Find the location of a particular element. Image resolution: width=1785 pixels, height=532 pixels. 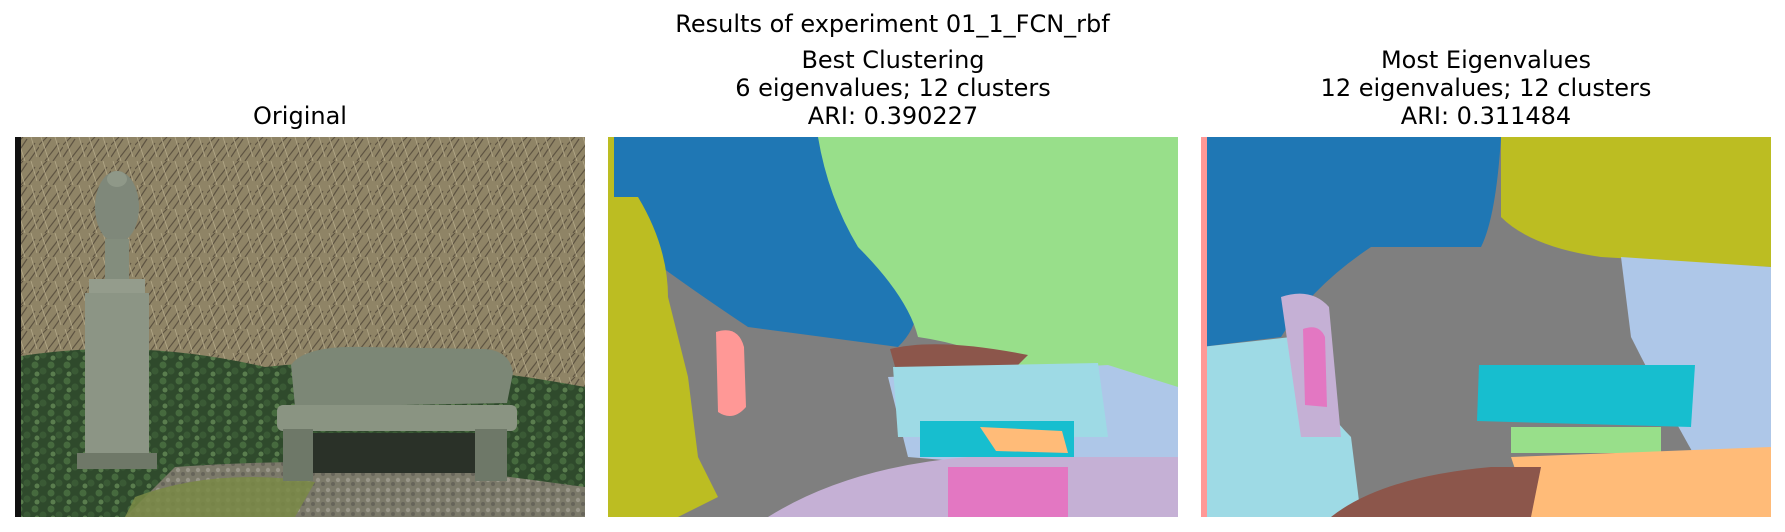

panel-best-title-line2: 6 eigenvalues; 12 clusters is located at coordinates (893, 88).